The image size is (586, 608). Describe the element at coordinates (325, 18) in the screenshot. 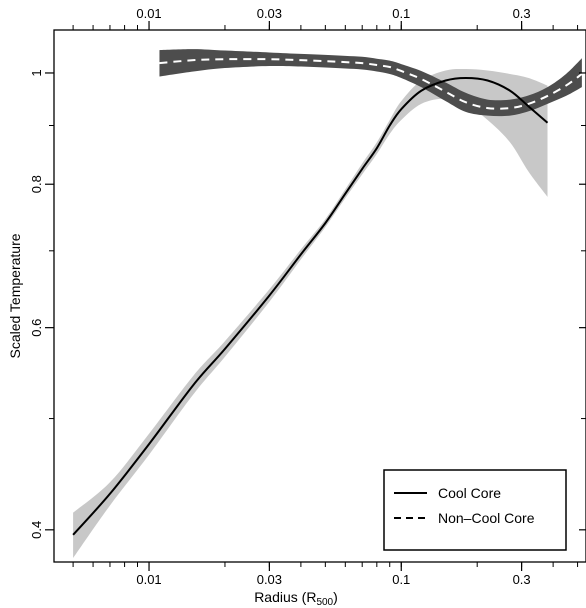

I see `x-axis-top: 0.01 0.03 0.1 0.3` at that location.